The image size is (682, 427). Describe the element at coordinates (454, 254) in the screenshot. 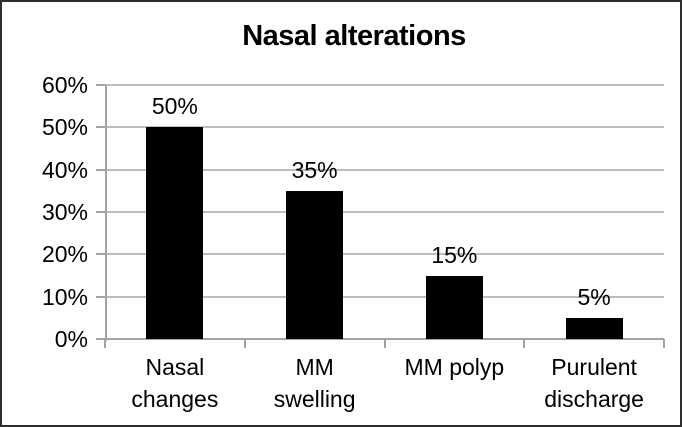

I see `bar-value-label: 15%` at that location.